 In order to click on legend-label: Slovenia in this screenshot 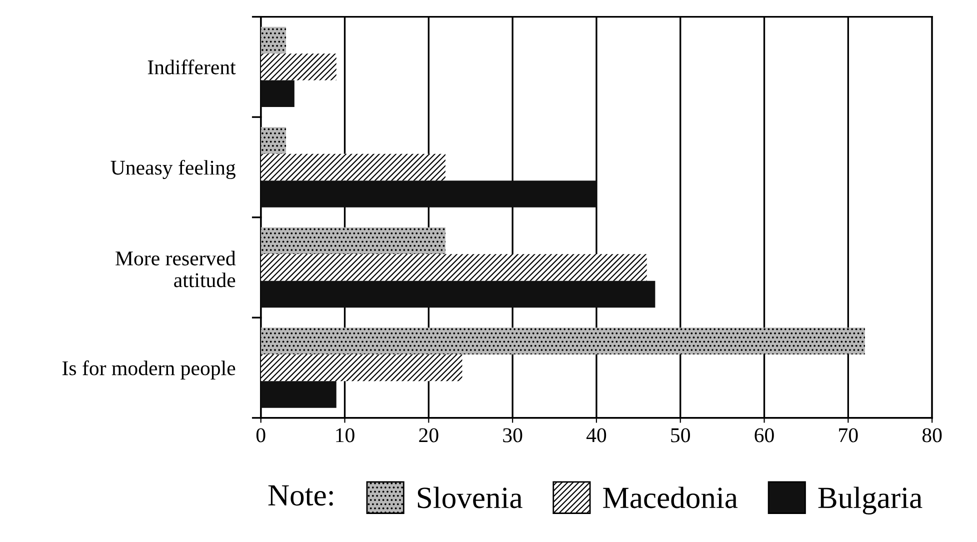, I will do `click(470, 497)`.